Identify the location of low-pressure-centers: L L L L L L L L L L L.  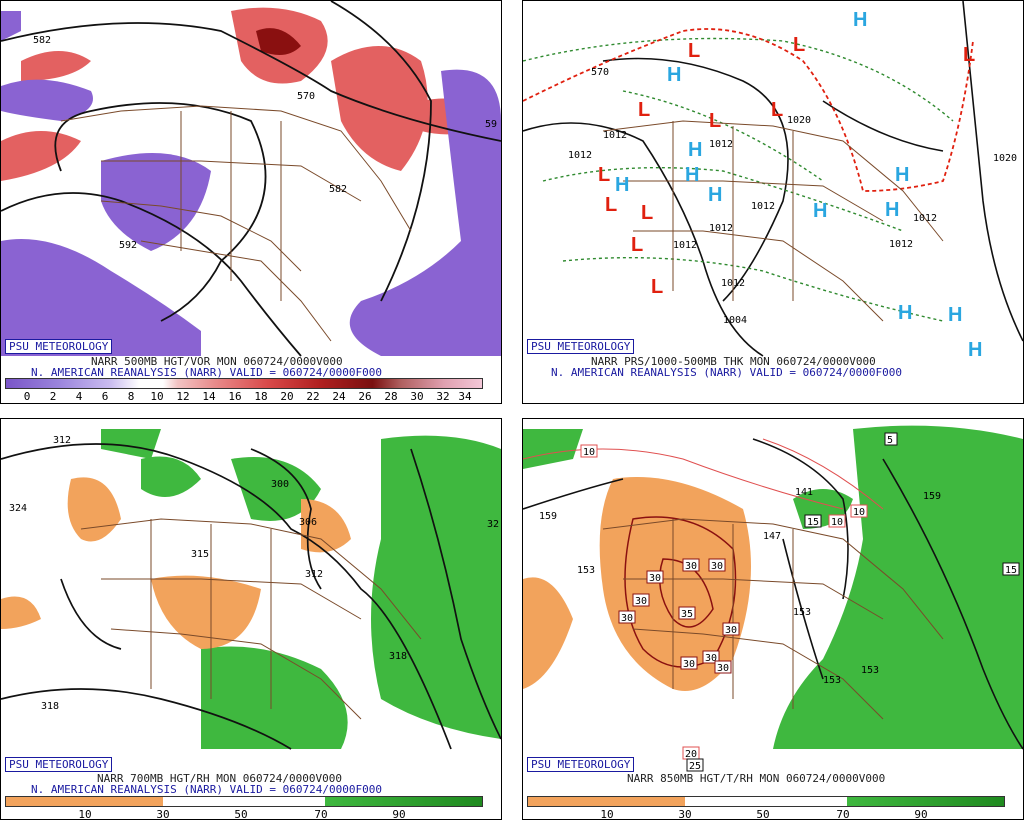
(786, 166).